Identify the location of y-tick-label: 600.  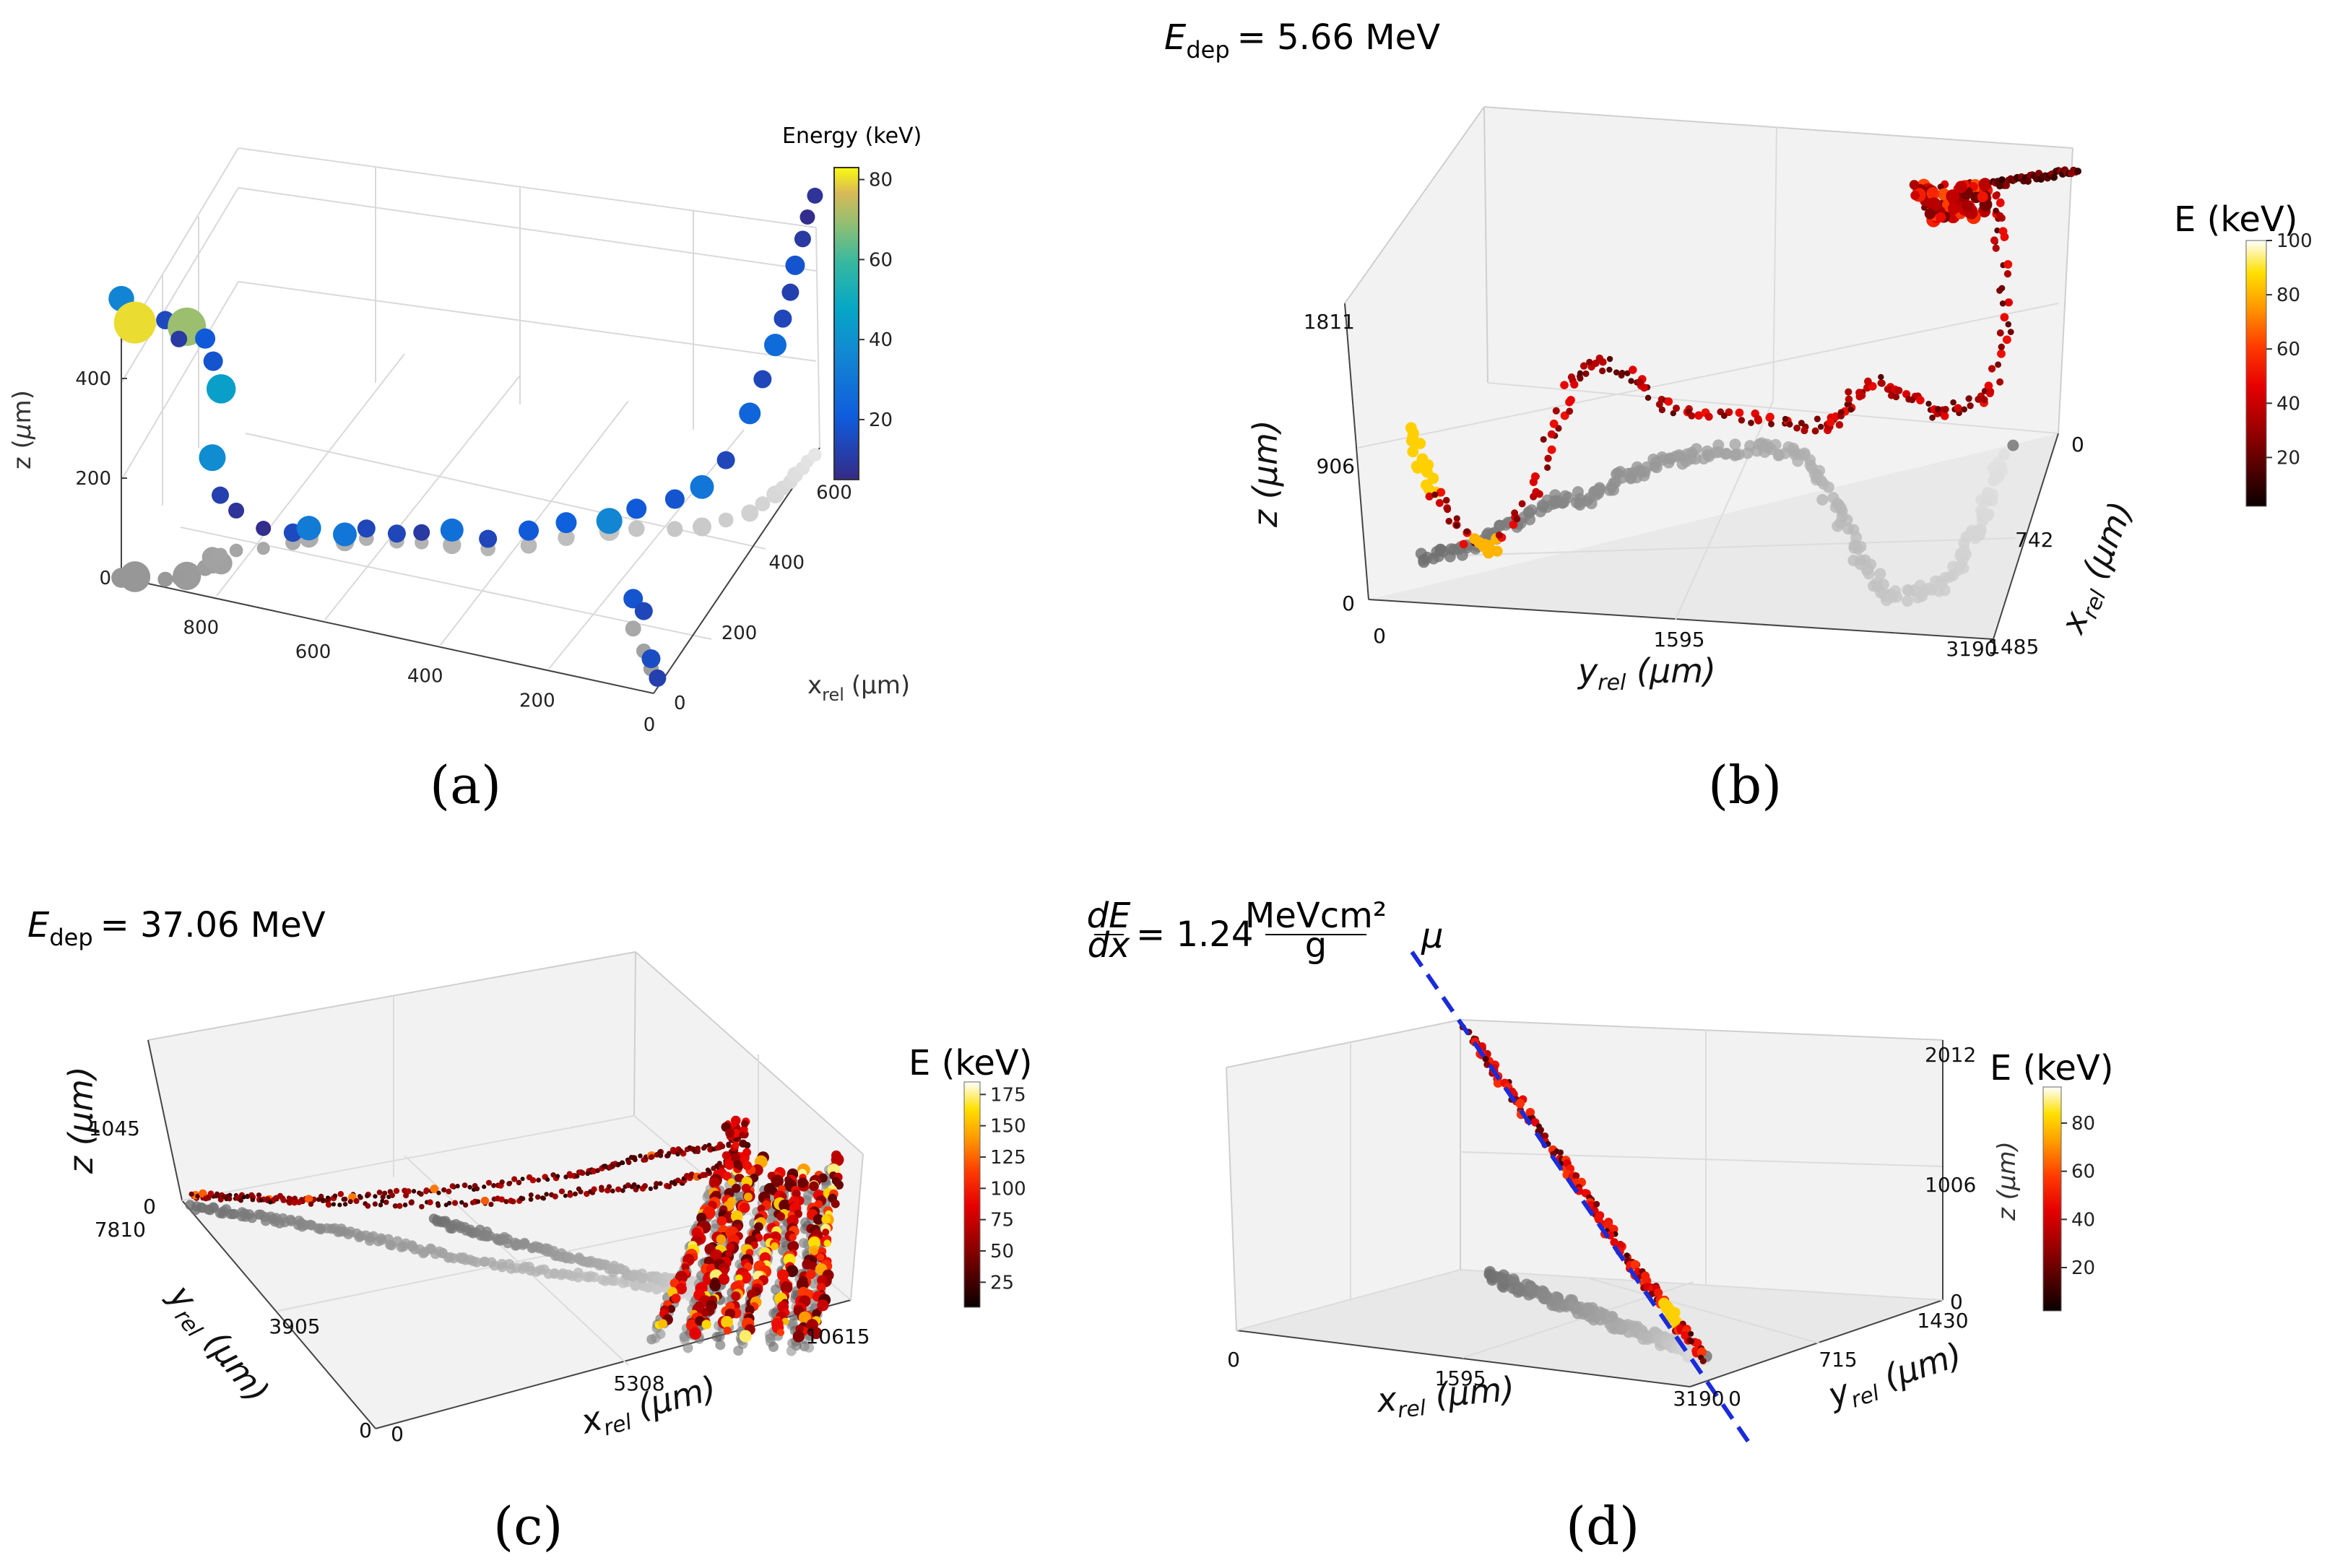
(313, 652).